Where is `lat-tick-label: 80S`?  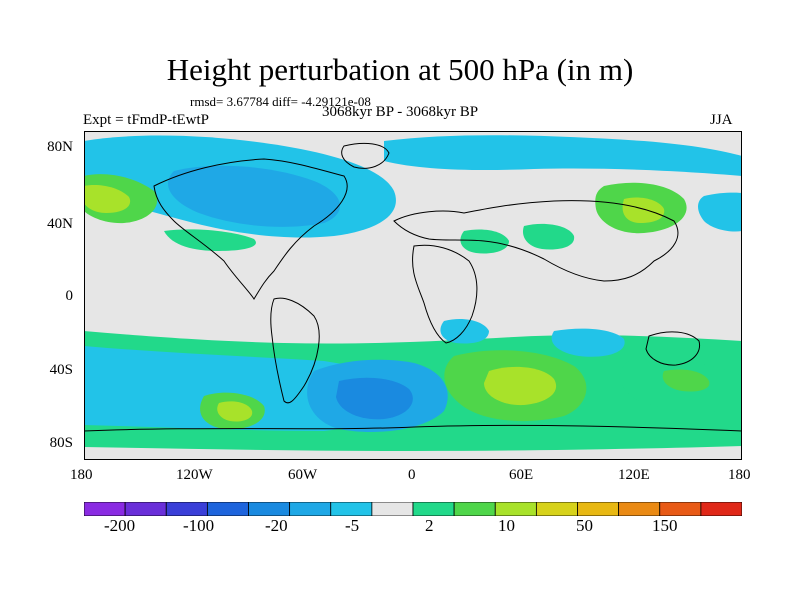 lat-tick-label: 80S is located at coordinates (61, 443).